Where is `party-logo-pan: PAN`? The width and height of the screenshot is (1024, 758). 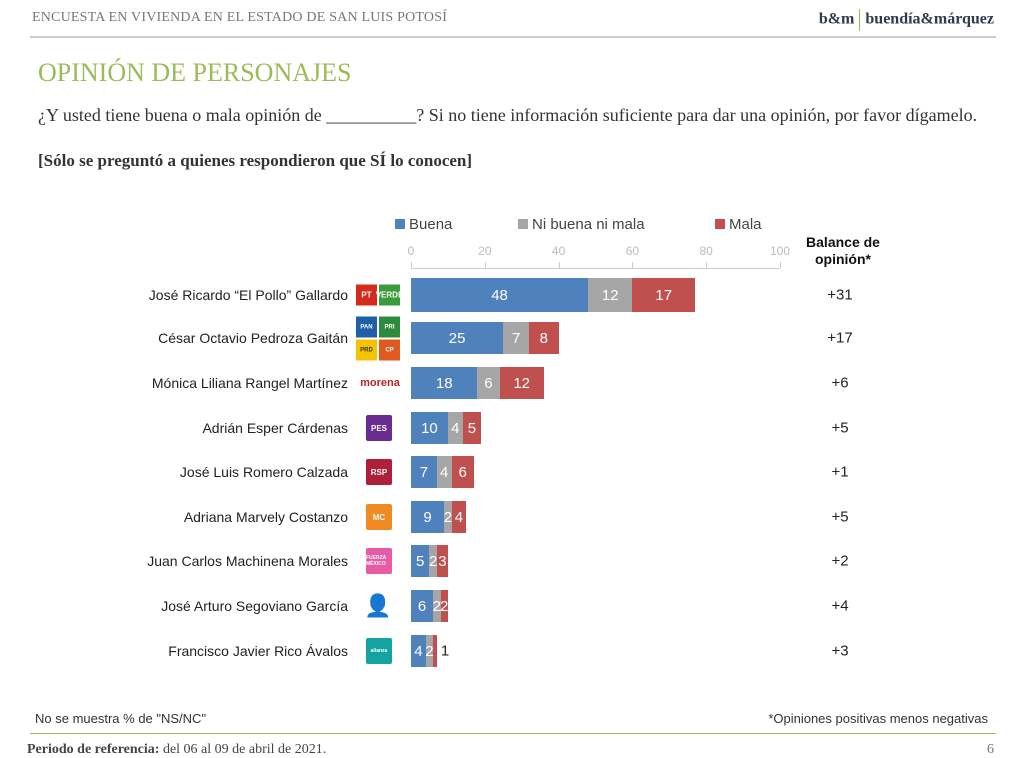 party-logo-pan: PAN is located at coordinates (366, 327).